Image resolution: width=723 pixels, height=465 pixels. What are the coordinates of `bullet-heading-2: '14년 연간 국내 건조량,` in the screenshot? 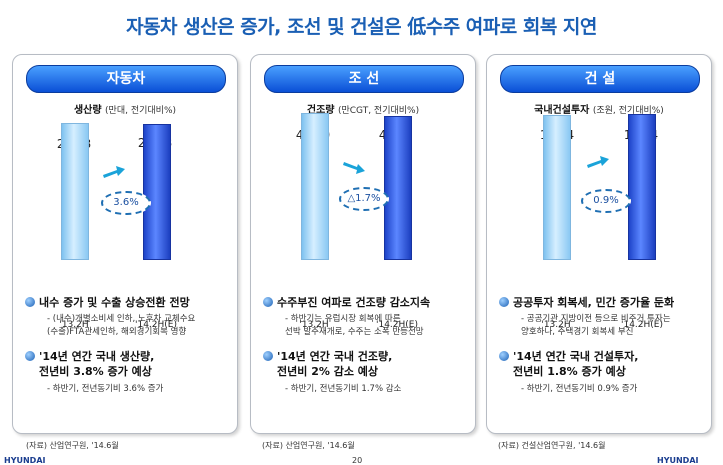 It's located at (367, 356).